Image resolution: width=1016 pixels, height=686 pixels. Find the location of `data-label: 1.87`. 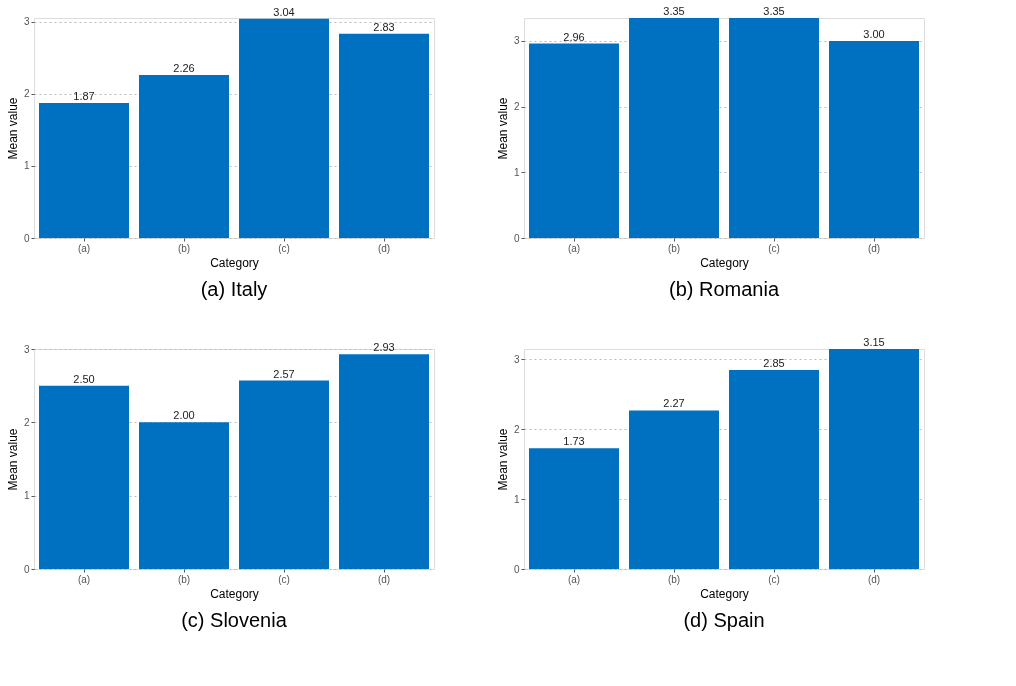

data-label: 1.87 is located at coordinates (84, 96).